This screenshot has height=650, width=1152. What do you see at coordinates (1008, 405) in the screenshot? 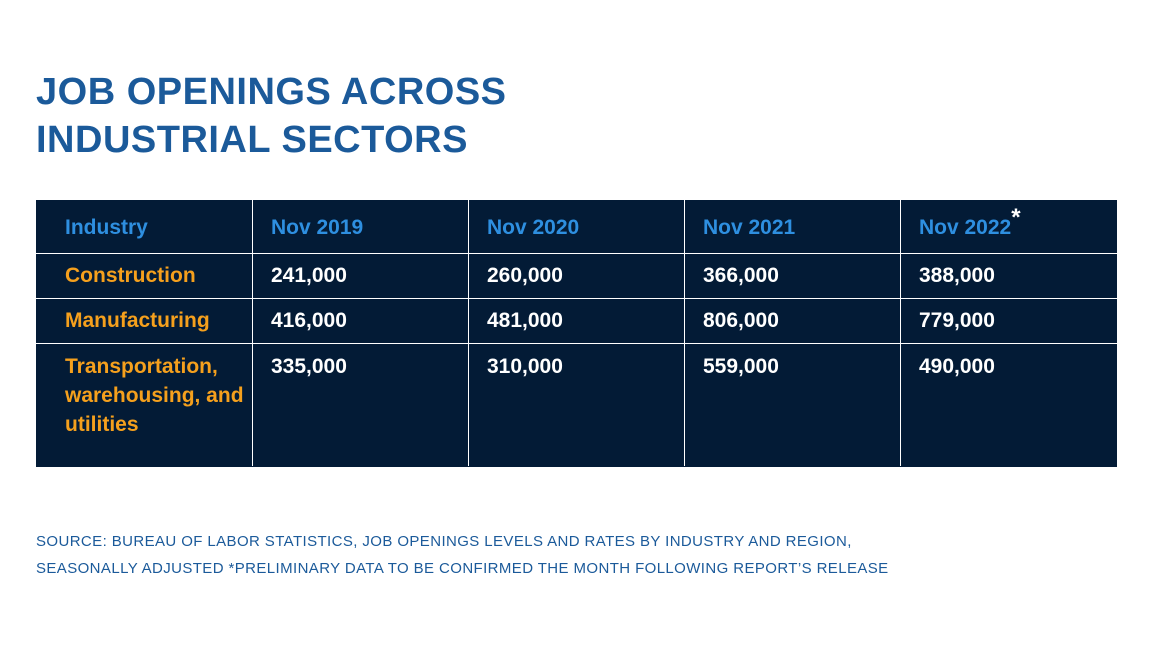
I see `table-cell: 490,000` at bounding box center [1008, 405].